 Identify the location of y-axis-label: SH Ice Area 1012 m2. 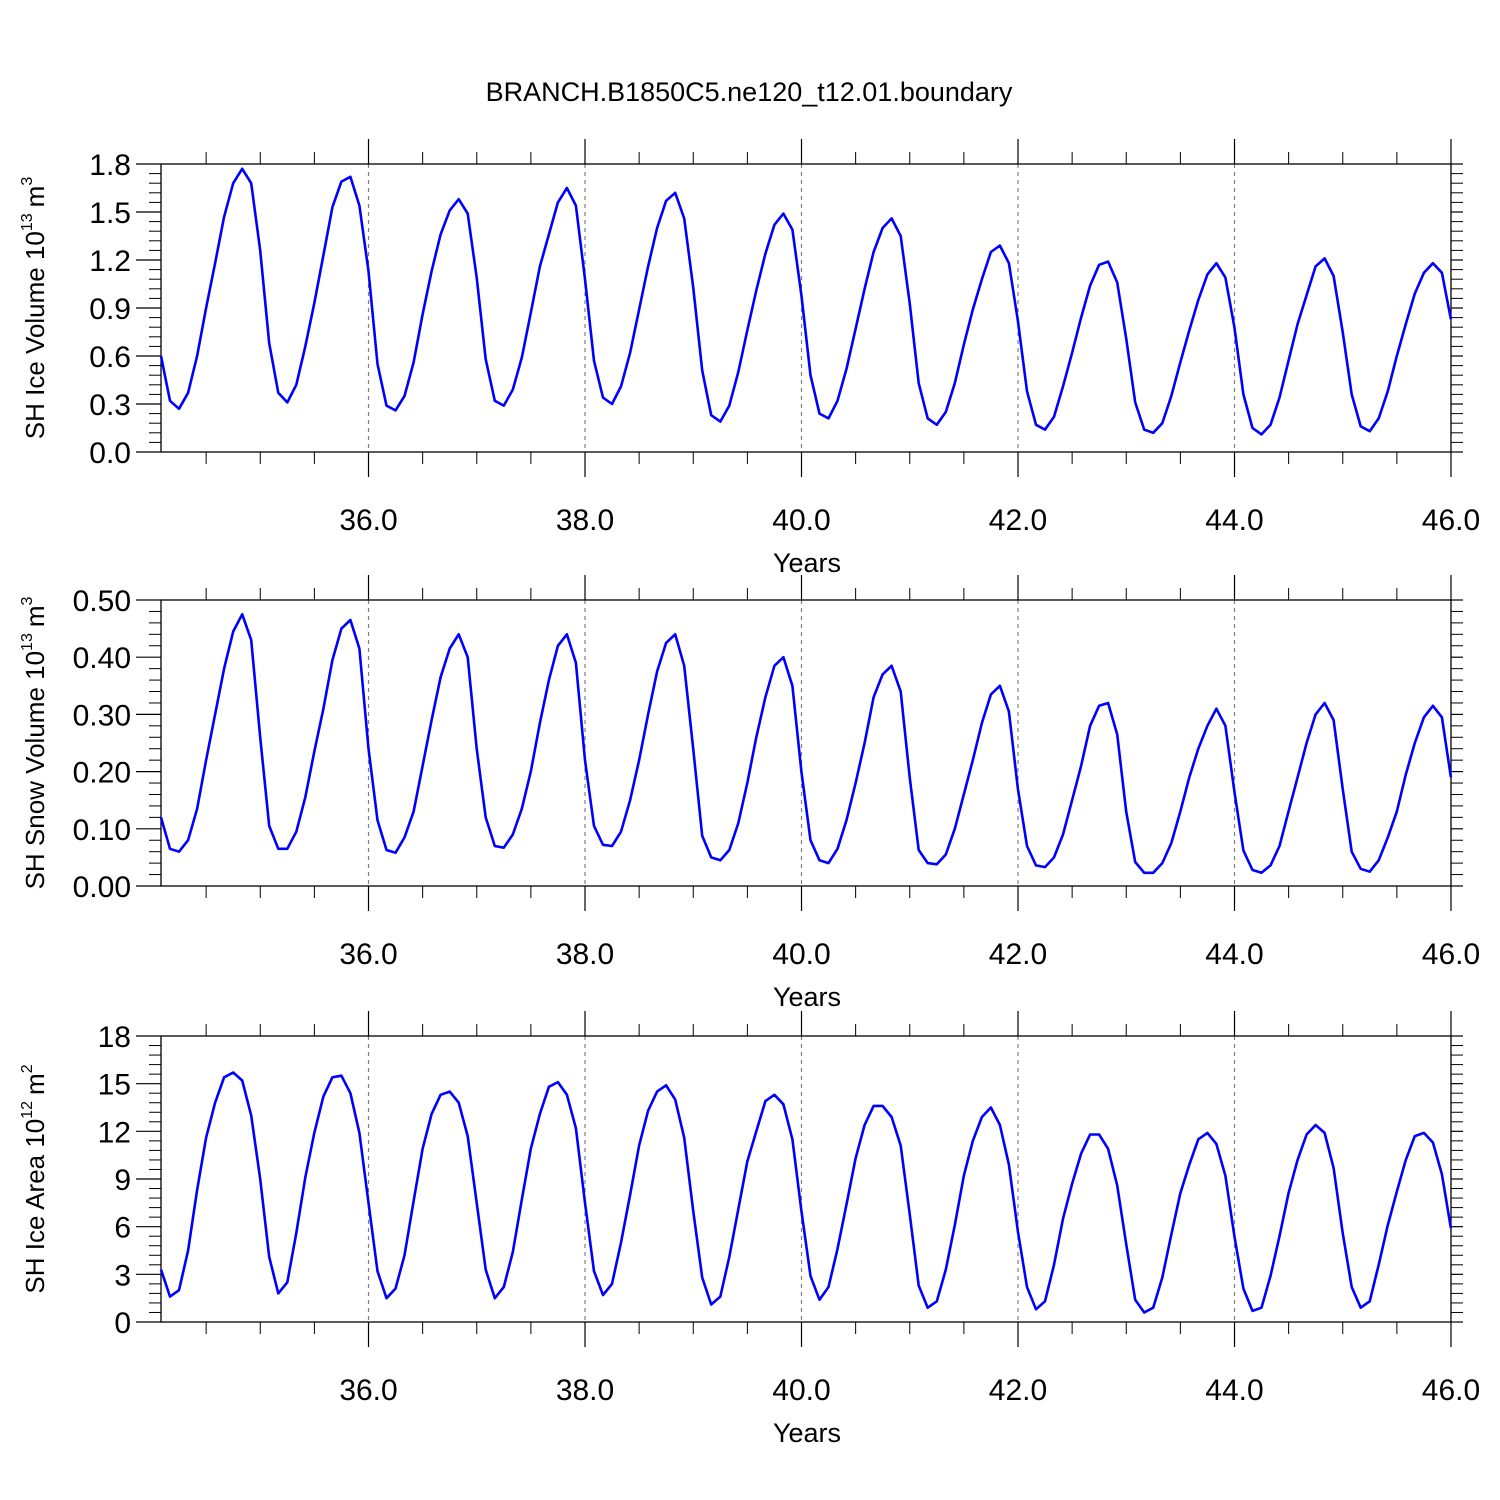
(34, 1178).